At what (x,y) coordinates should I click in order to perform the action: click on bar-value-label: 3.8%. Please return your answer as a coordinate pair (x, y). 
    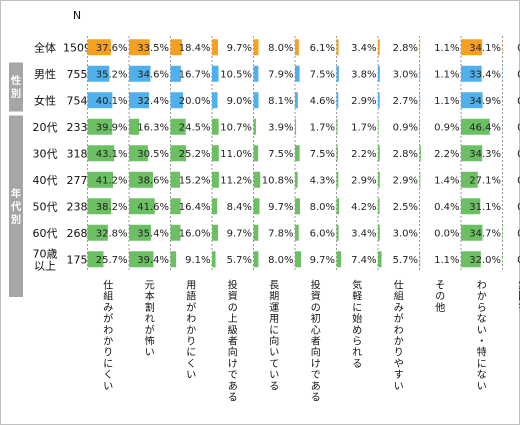
    Looking at the image, I should click on (363, 74).